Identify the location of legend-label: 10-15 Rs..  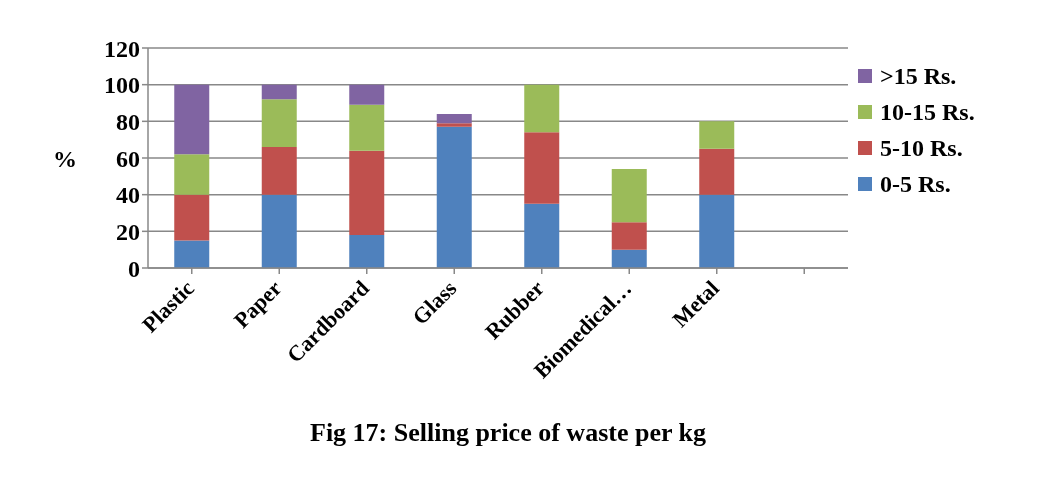
(927, 112).